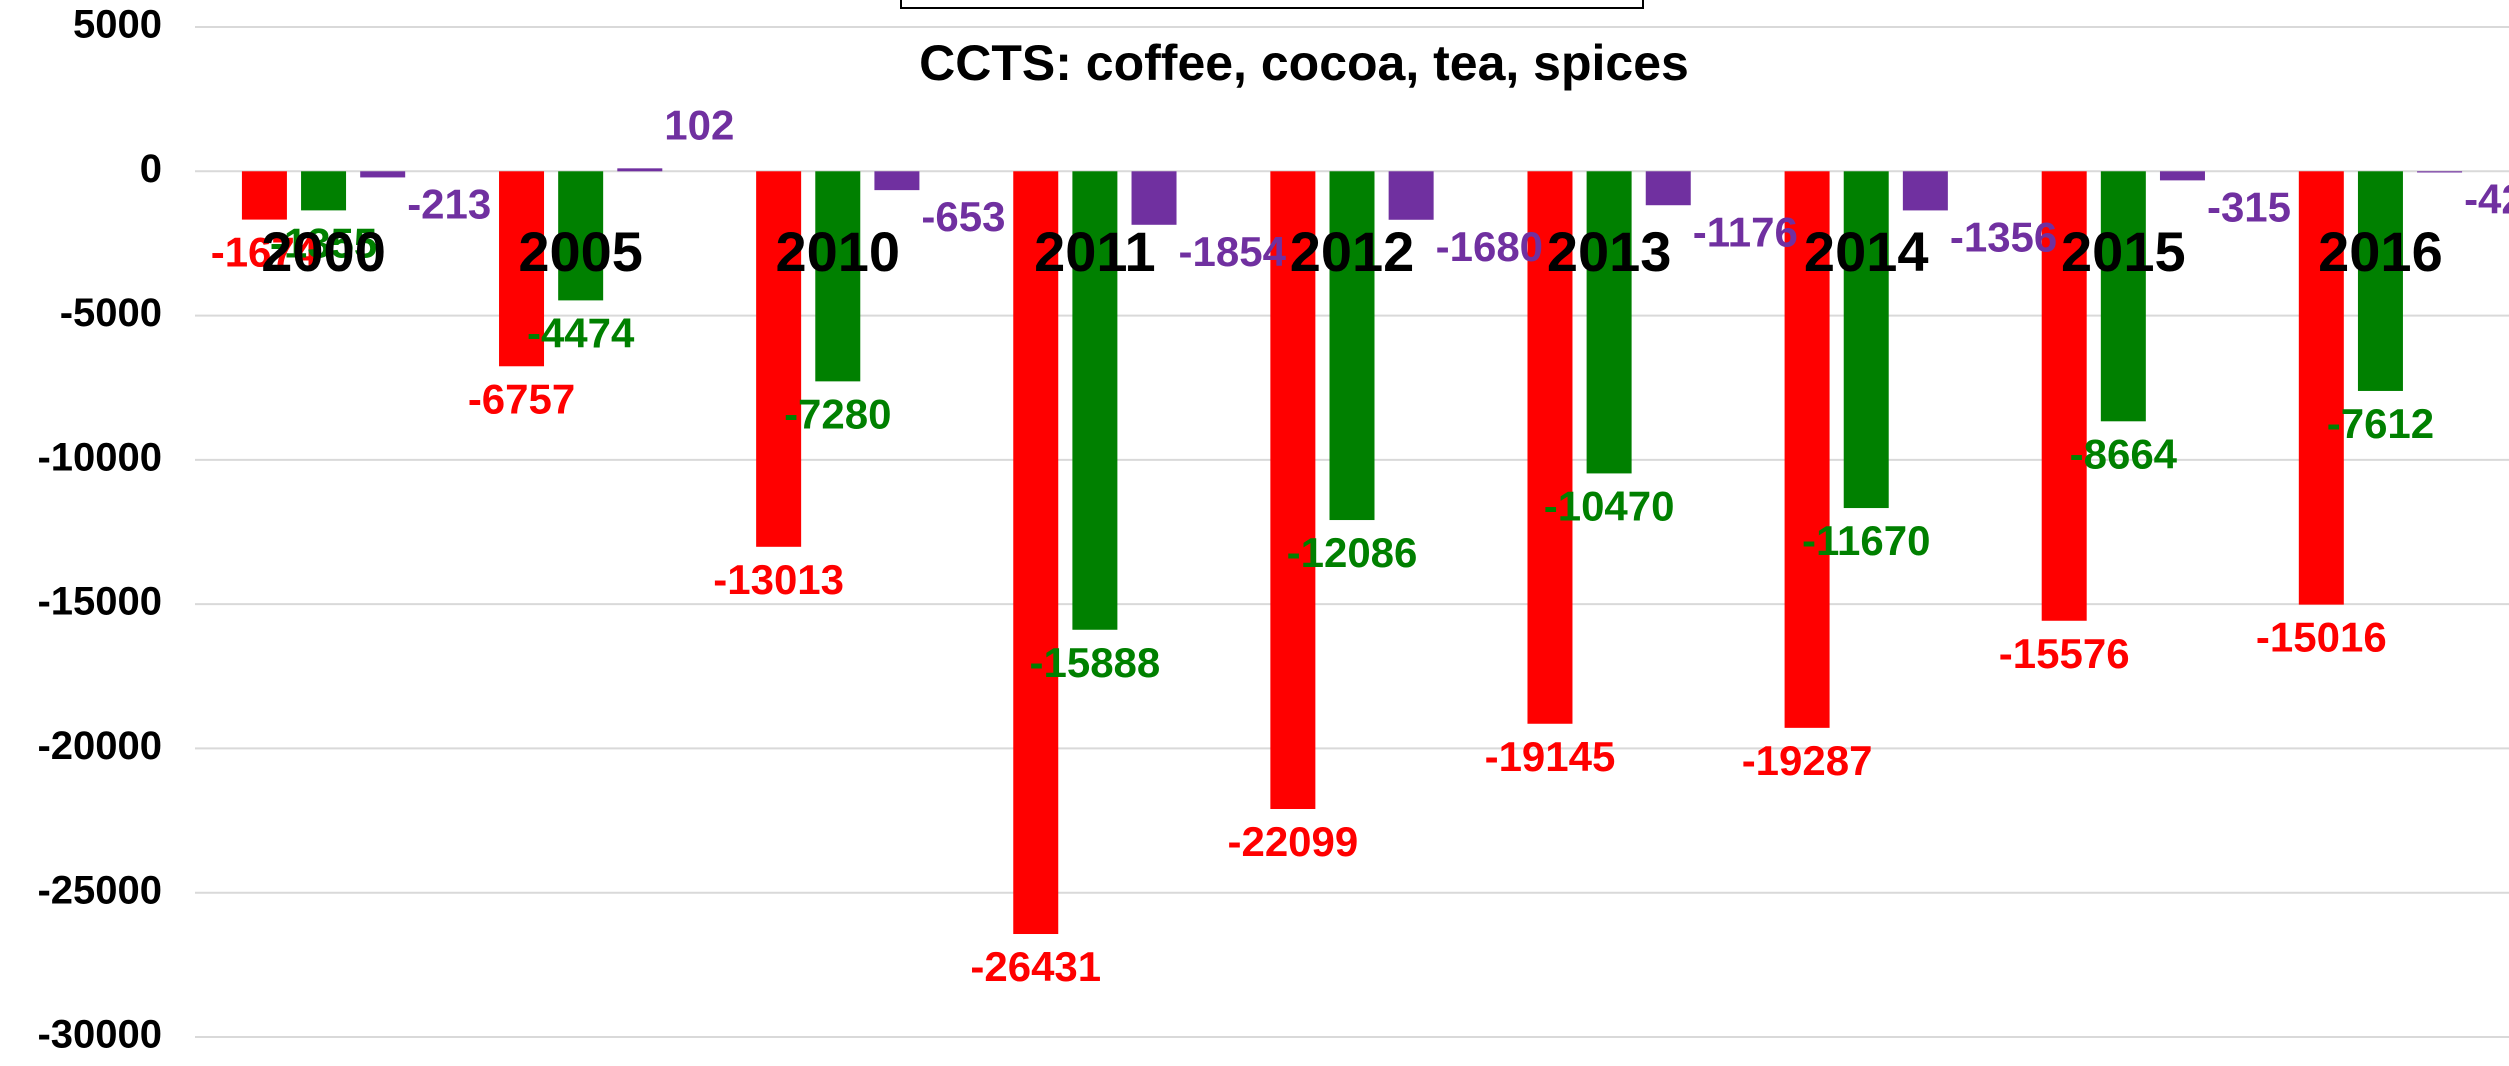 Image resolution: width=2509 pixels, height=1066 pixels. I want to click on data-label: -42, so click(2486, 199).